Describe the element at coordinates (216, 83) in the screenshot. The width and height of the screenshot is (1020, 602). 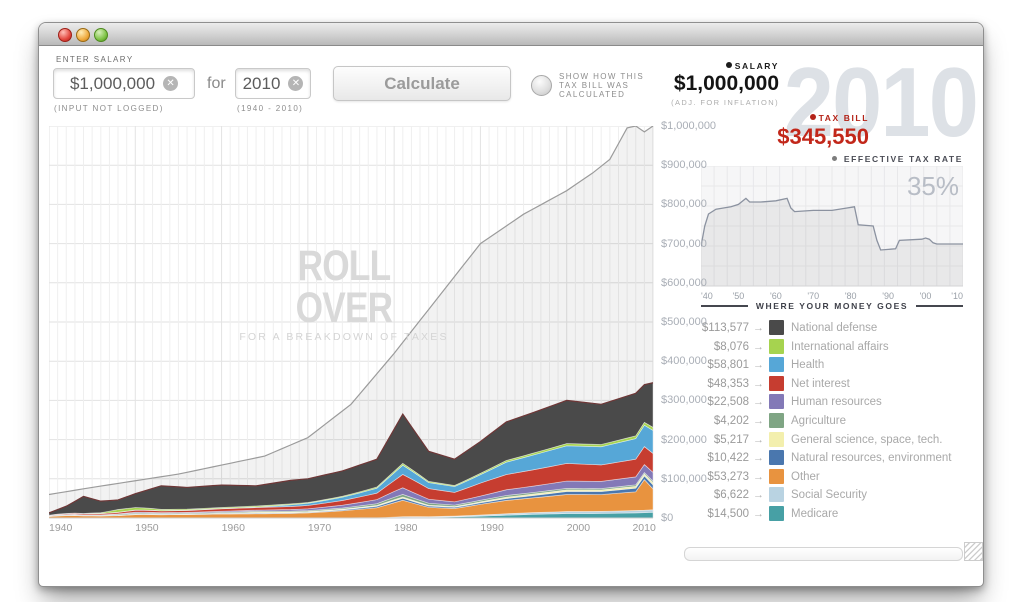
I see `for-label: for` at that location.